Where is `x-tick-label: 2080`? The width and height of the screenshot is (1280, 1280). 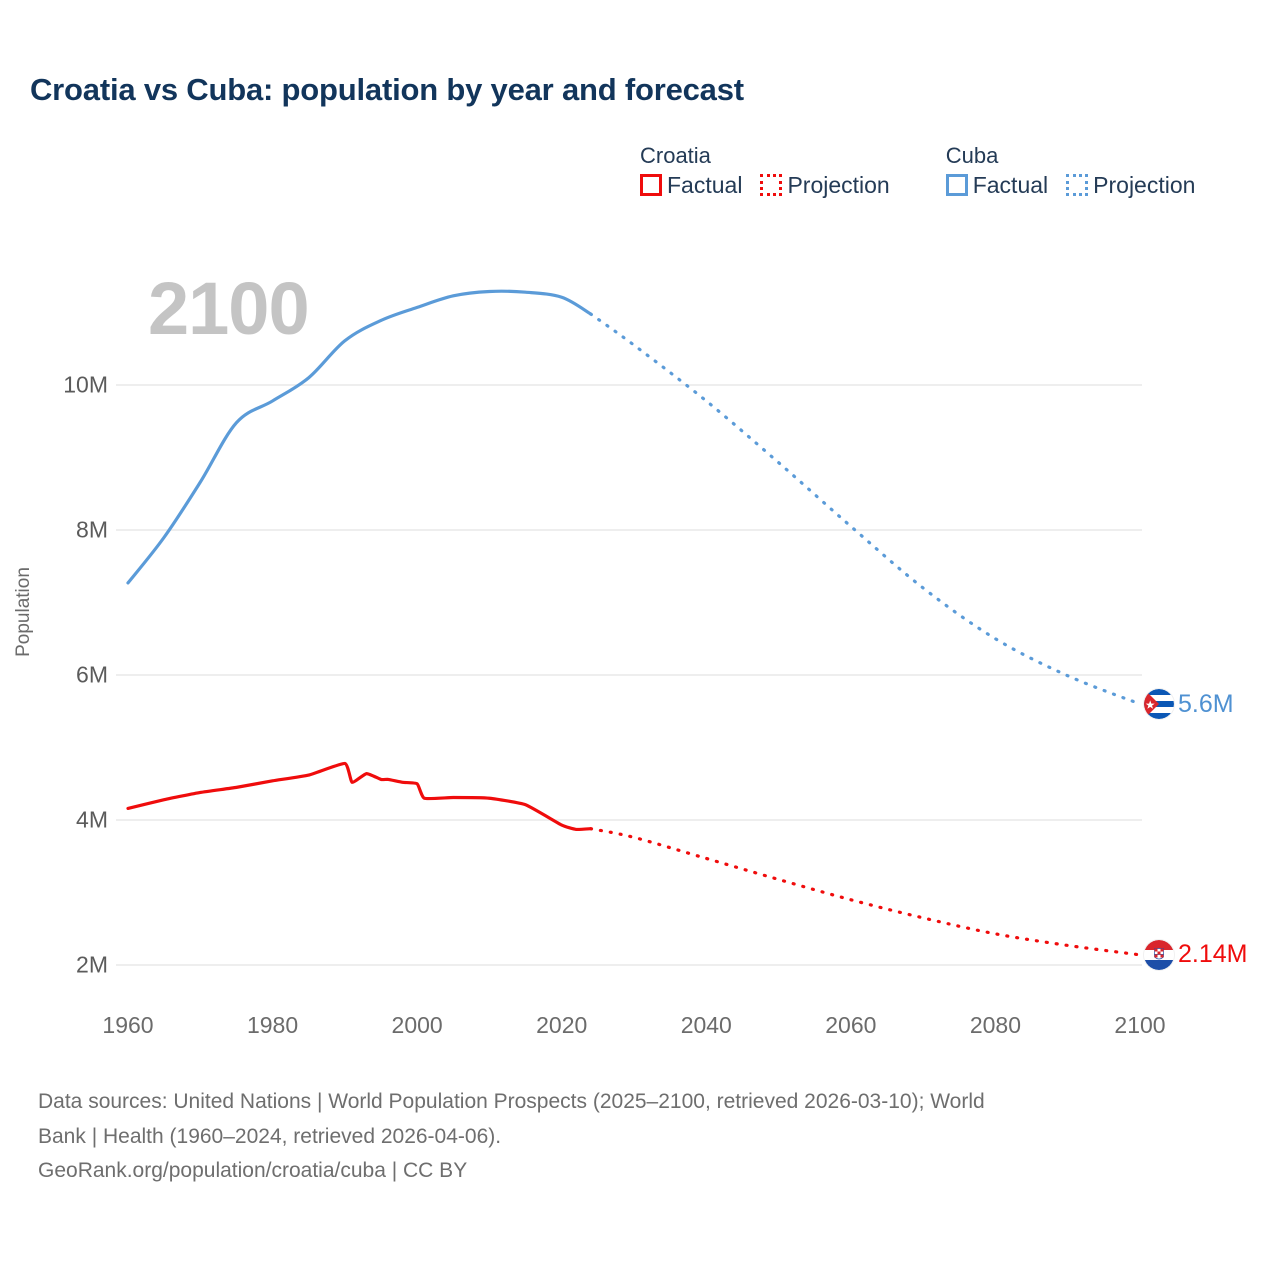
x-tick-label: 2080 is located at coordinates (995, 1025).